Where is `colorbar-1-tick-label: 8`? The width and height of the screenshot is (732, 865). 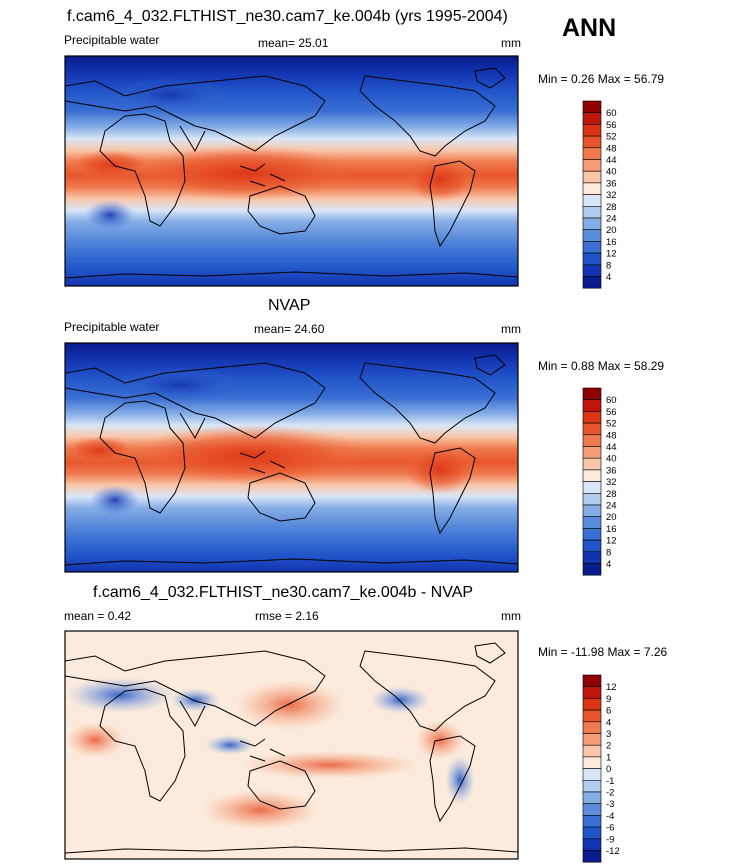 colorbar-1-tick-label: 8 is located at coordinates (608, 265).